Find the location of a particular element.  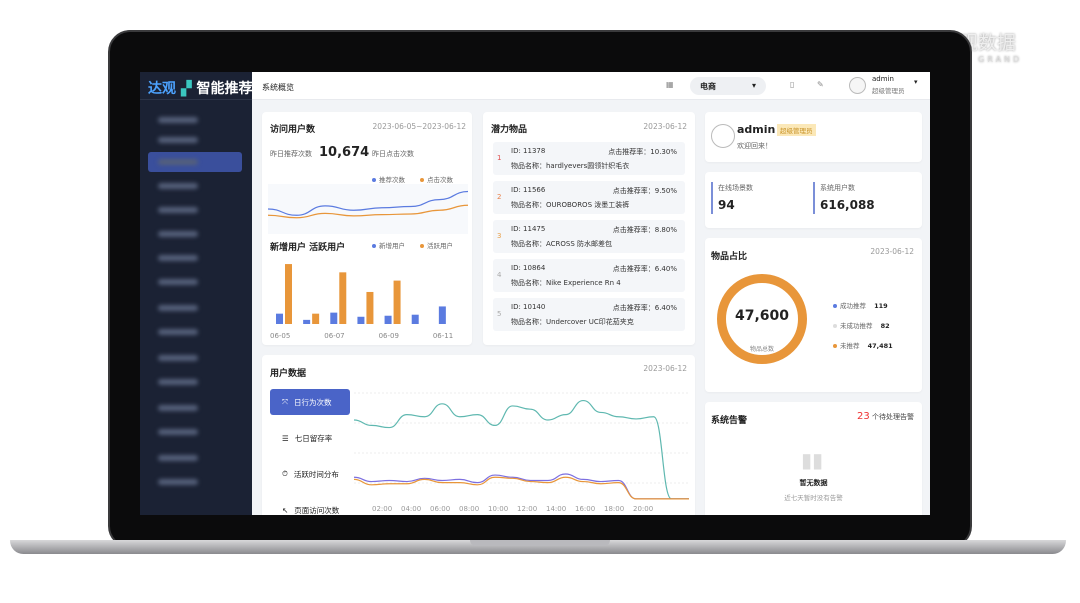

x-tick-label: 04:00 is located at coordinates (411, 509).